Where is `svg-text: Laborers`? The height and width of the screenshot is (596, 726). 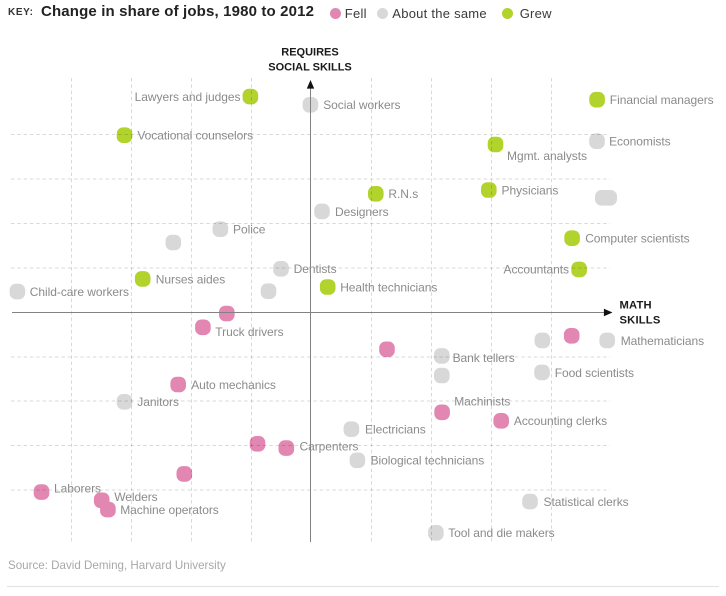 svg-text: Laborers is located at coordinates (77, 489).